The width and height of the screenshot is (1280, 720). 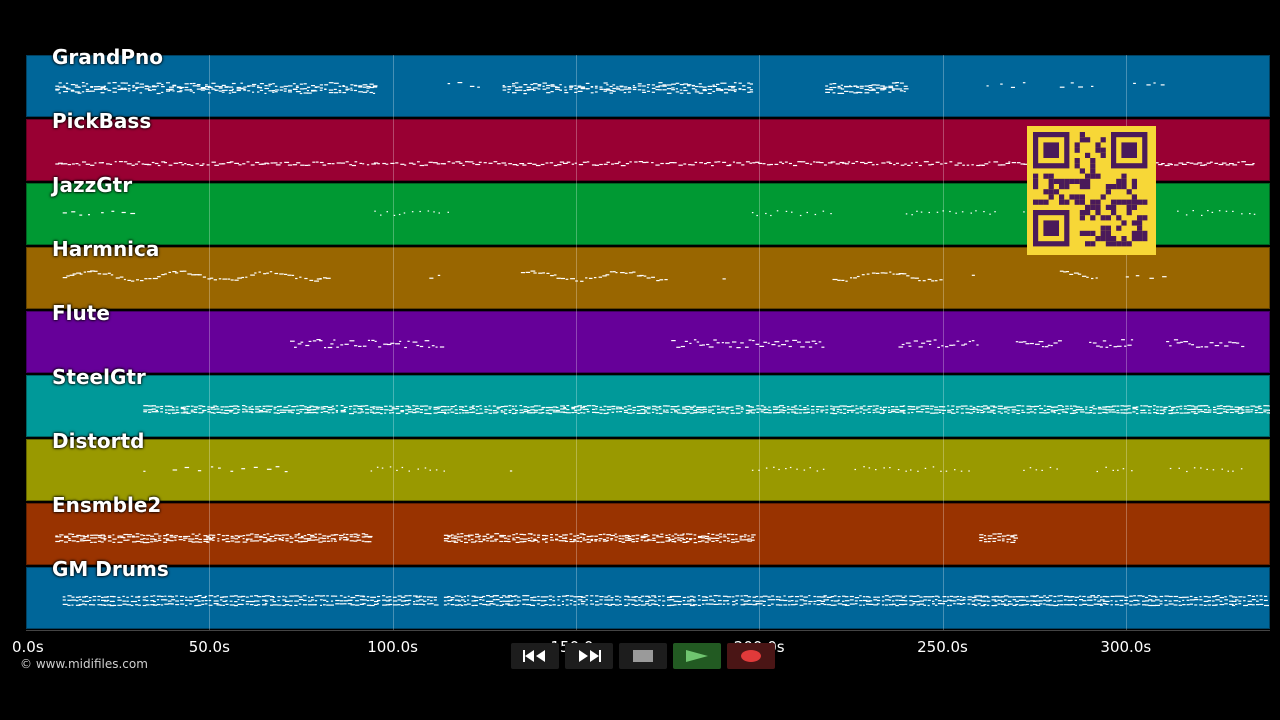 I want to click on track-harmnica: Harmnica, so click(x=648, y=273).